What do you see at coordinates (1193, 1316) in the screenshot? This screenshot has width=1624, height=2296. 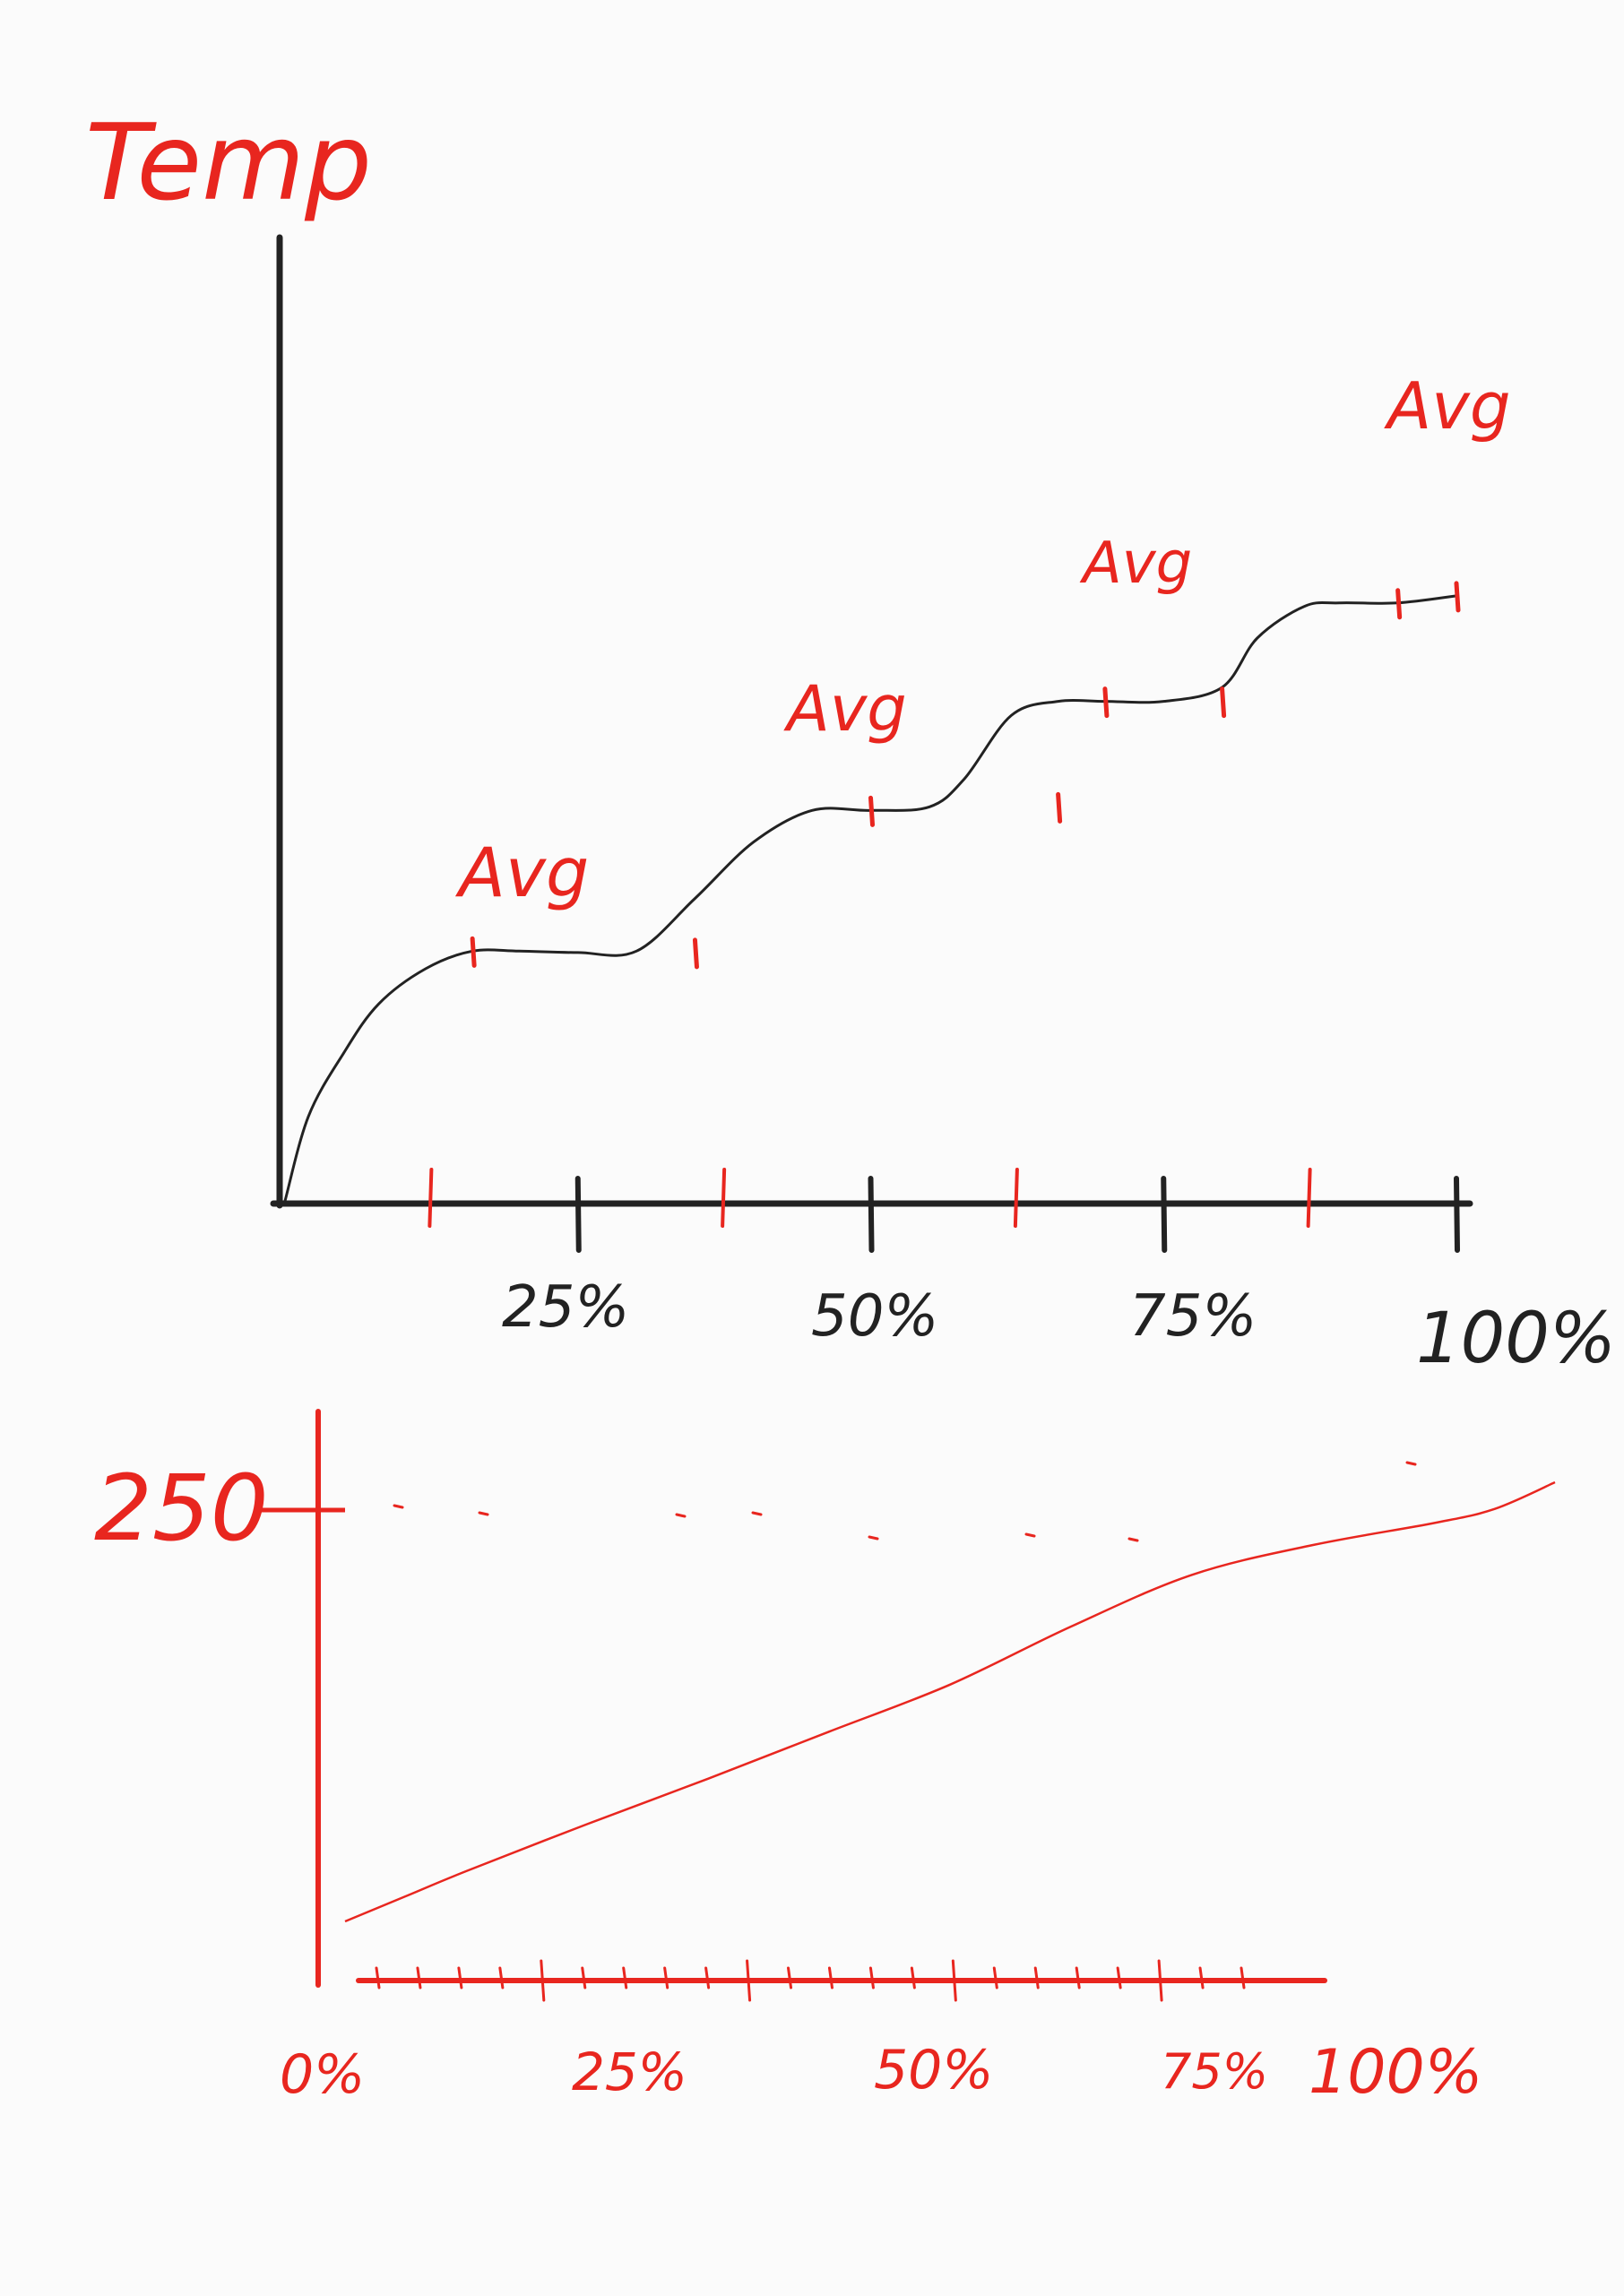 I see `top-x-tick-label: 75%` at bounding box center [1193, 1316].